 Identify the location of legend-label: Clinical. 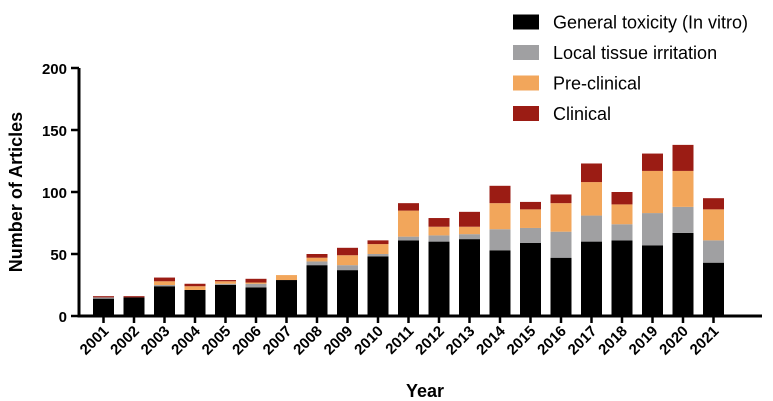
(582, 114).